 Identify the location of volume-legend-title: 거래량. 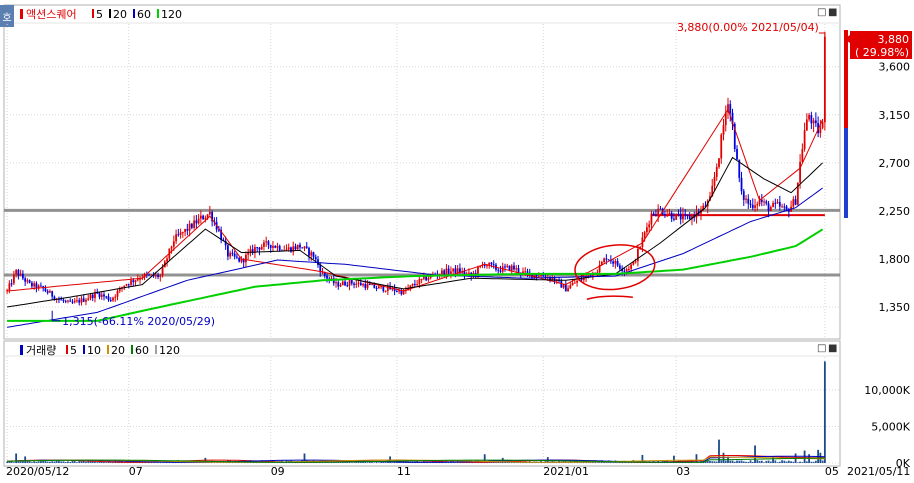
(41, 350).